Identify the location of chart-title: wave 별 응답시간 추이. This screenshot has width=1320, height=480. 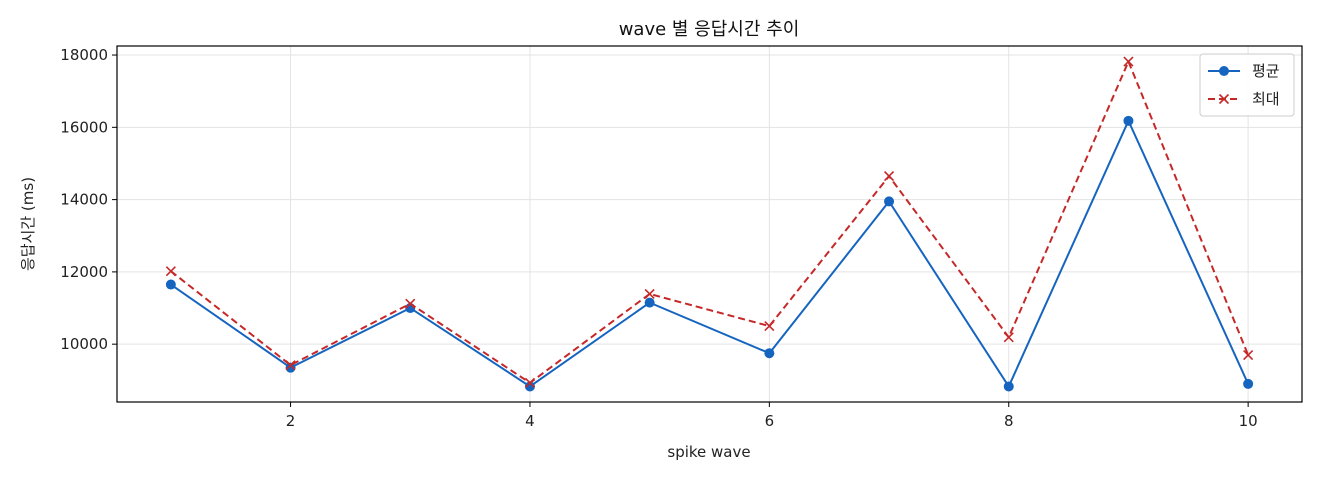
(709, 29).